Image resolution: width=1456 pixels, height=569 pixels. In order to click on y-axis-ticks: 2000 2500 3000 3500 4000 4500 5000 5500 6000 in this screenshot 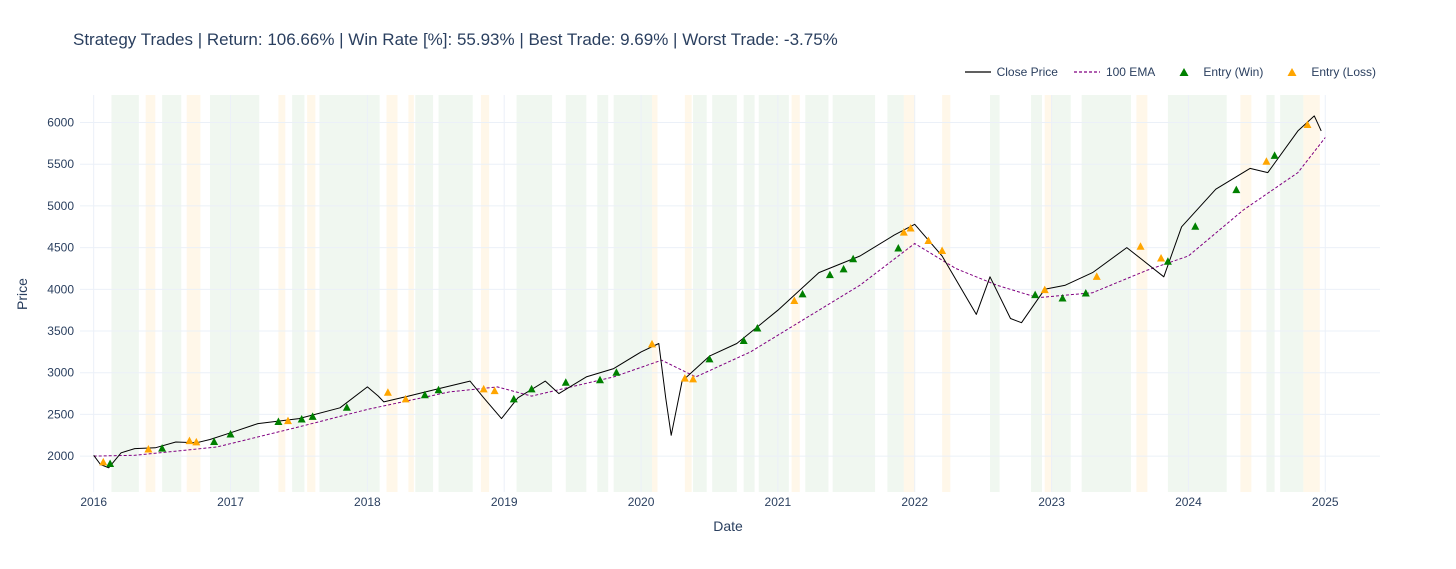, I will do `click(60, 290)`.